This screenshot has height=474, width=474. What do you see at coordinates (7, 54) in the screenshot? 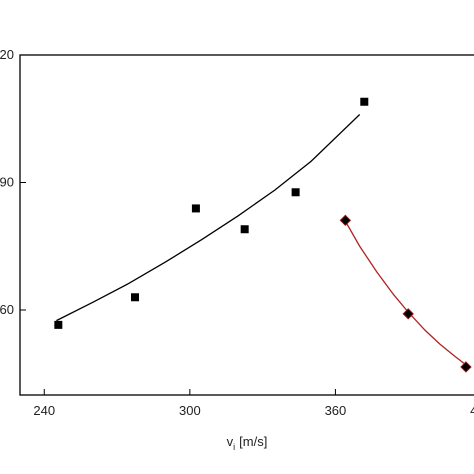
I see `y-tick-label: 120` at bounding box center [7, 54].